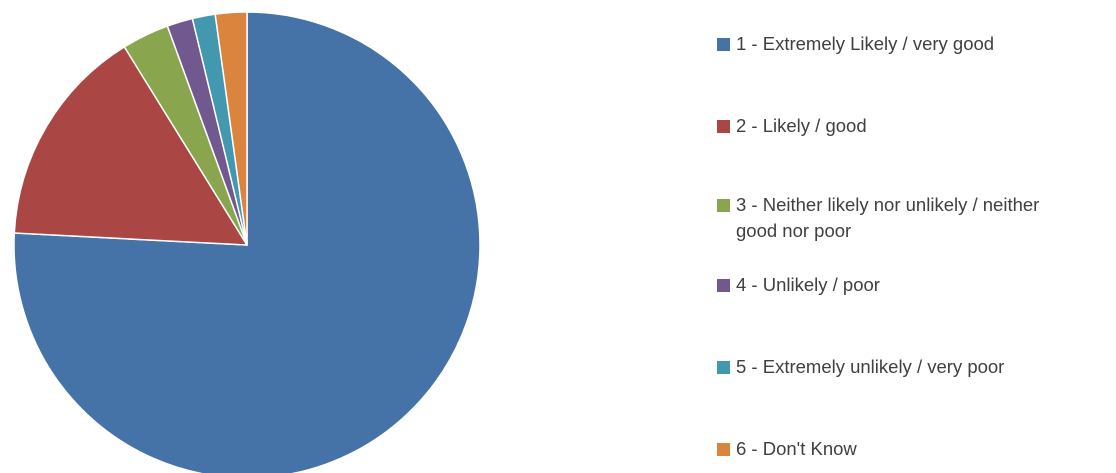 The image size is (1116, 473). I want to click on legend-label-4: 4 - Unlikely / poor, so click(808, 284).